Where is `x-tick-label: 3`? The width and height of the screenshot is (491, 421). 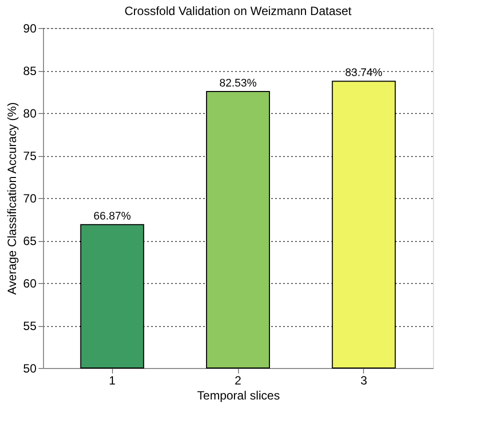 x-tick-label: 3 is located at coordinates (364, 381).